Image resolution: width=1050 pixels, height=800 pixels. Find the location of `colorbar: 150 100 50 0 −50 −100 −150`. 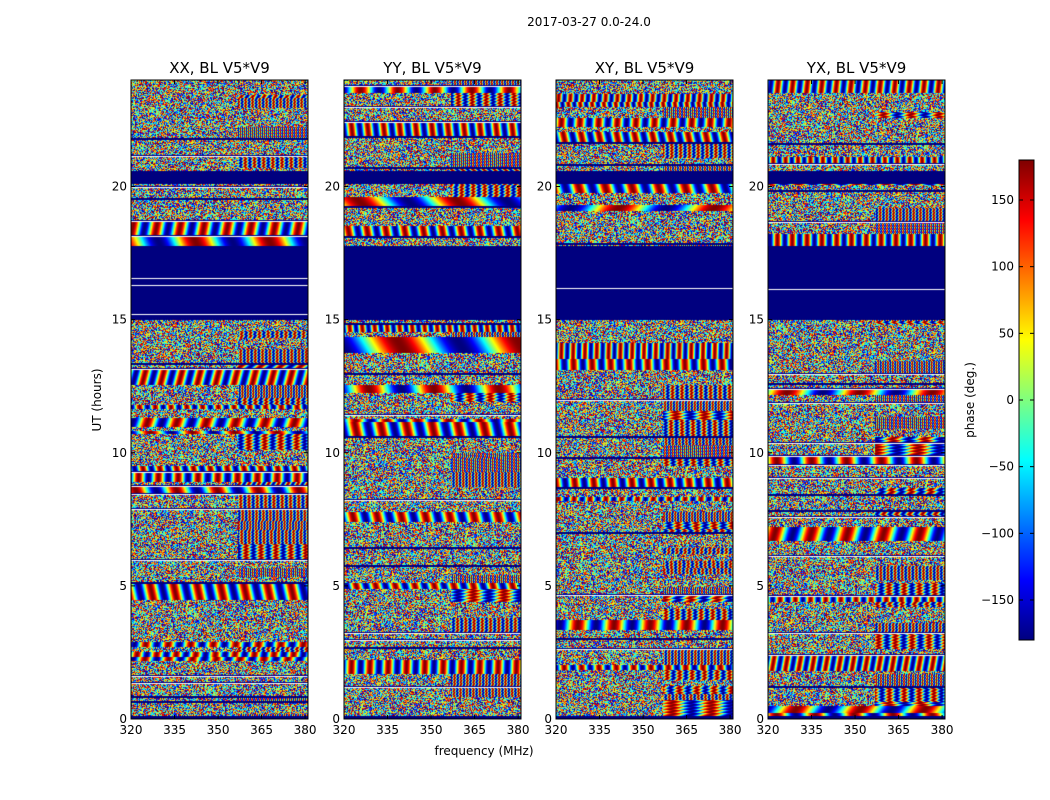

colorbar: 150 100 50 0 −50 −100 −150 is located at coordinates (1008, 400).